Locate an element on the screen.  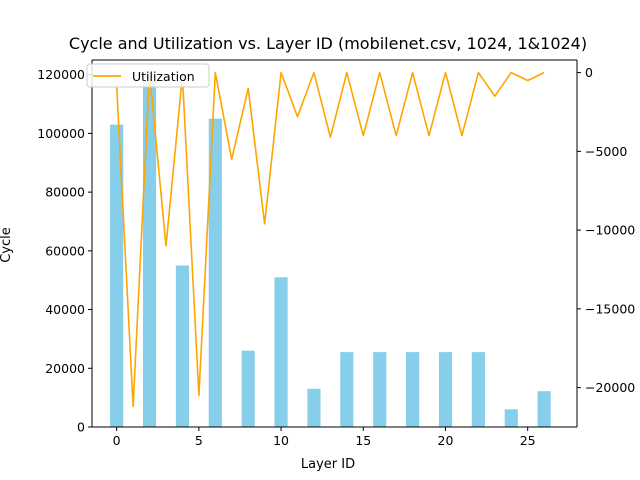
y2-tick-label--20000: −20000 is located at coordinates (610, 387).